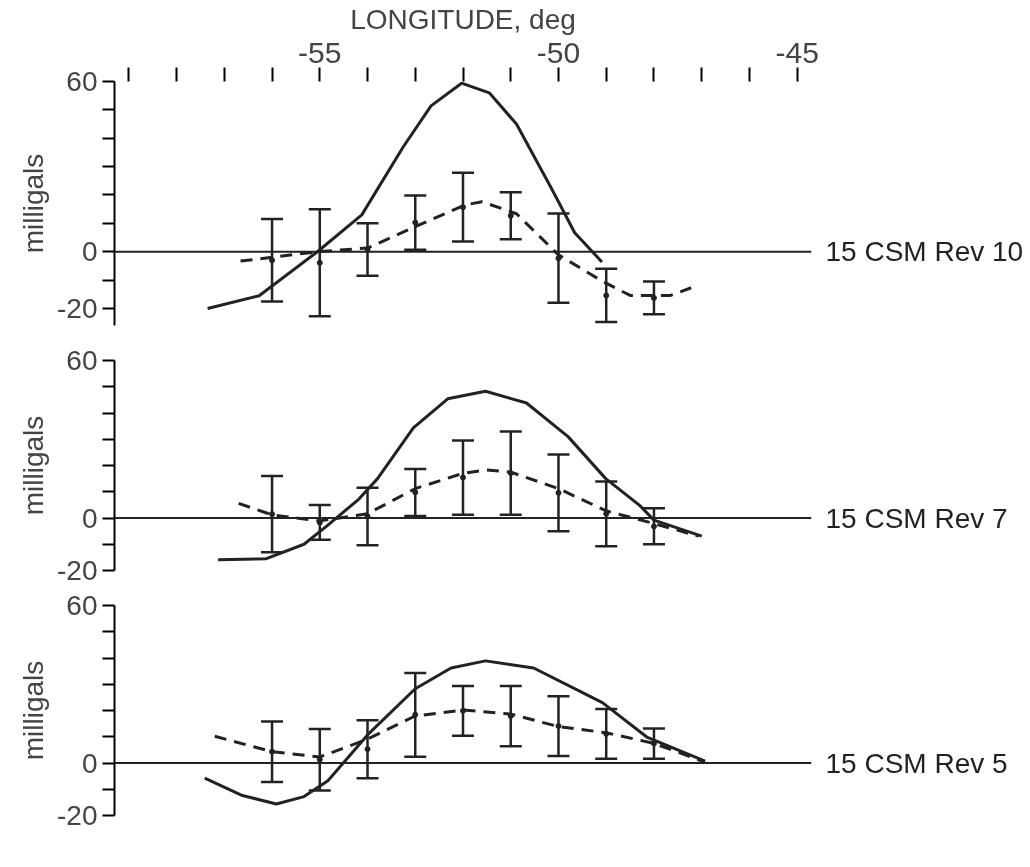 Image resolution: width=1030 pixels, height=867 pixels. I want to click on ref-line-label: 15 CSM Rev 5, so click(916, 763).